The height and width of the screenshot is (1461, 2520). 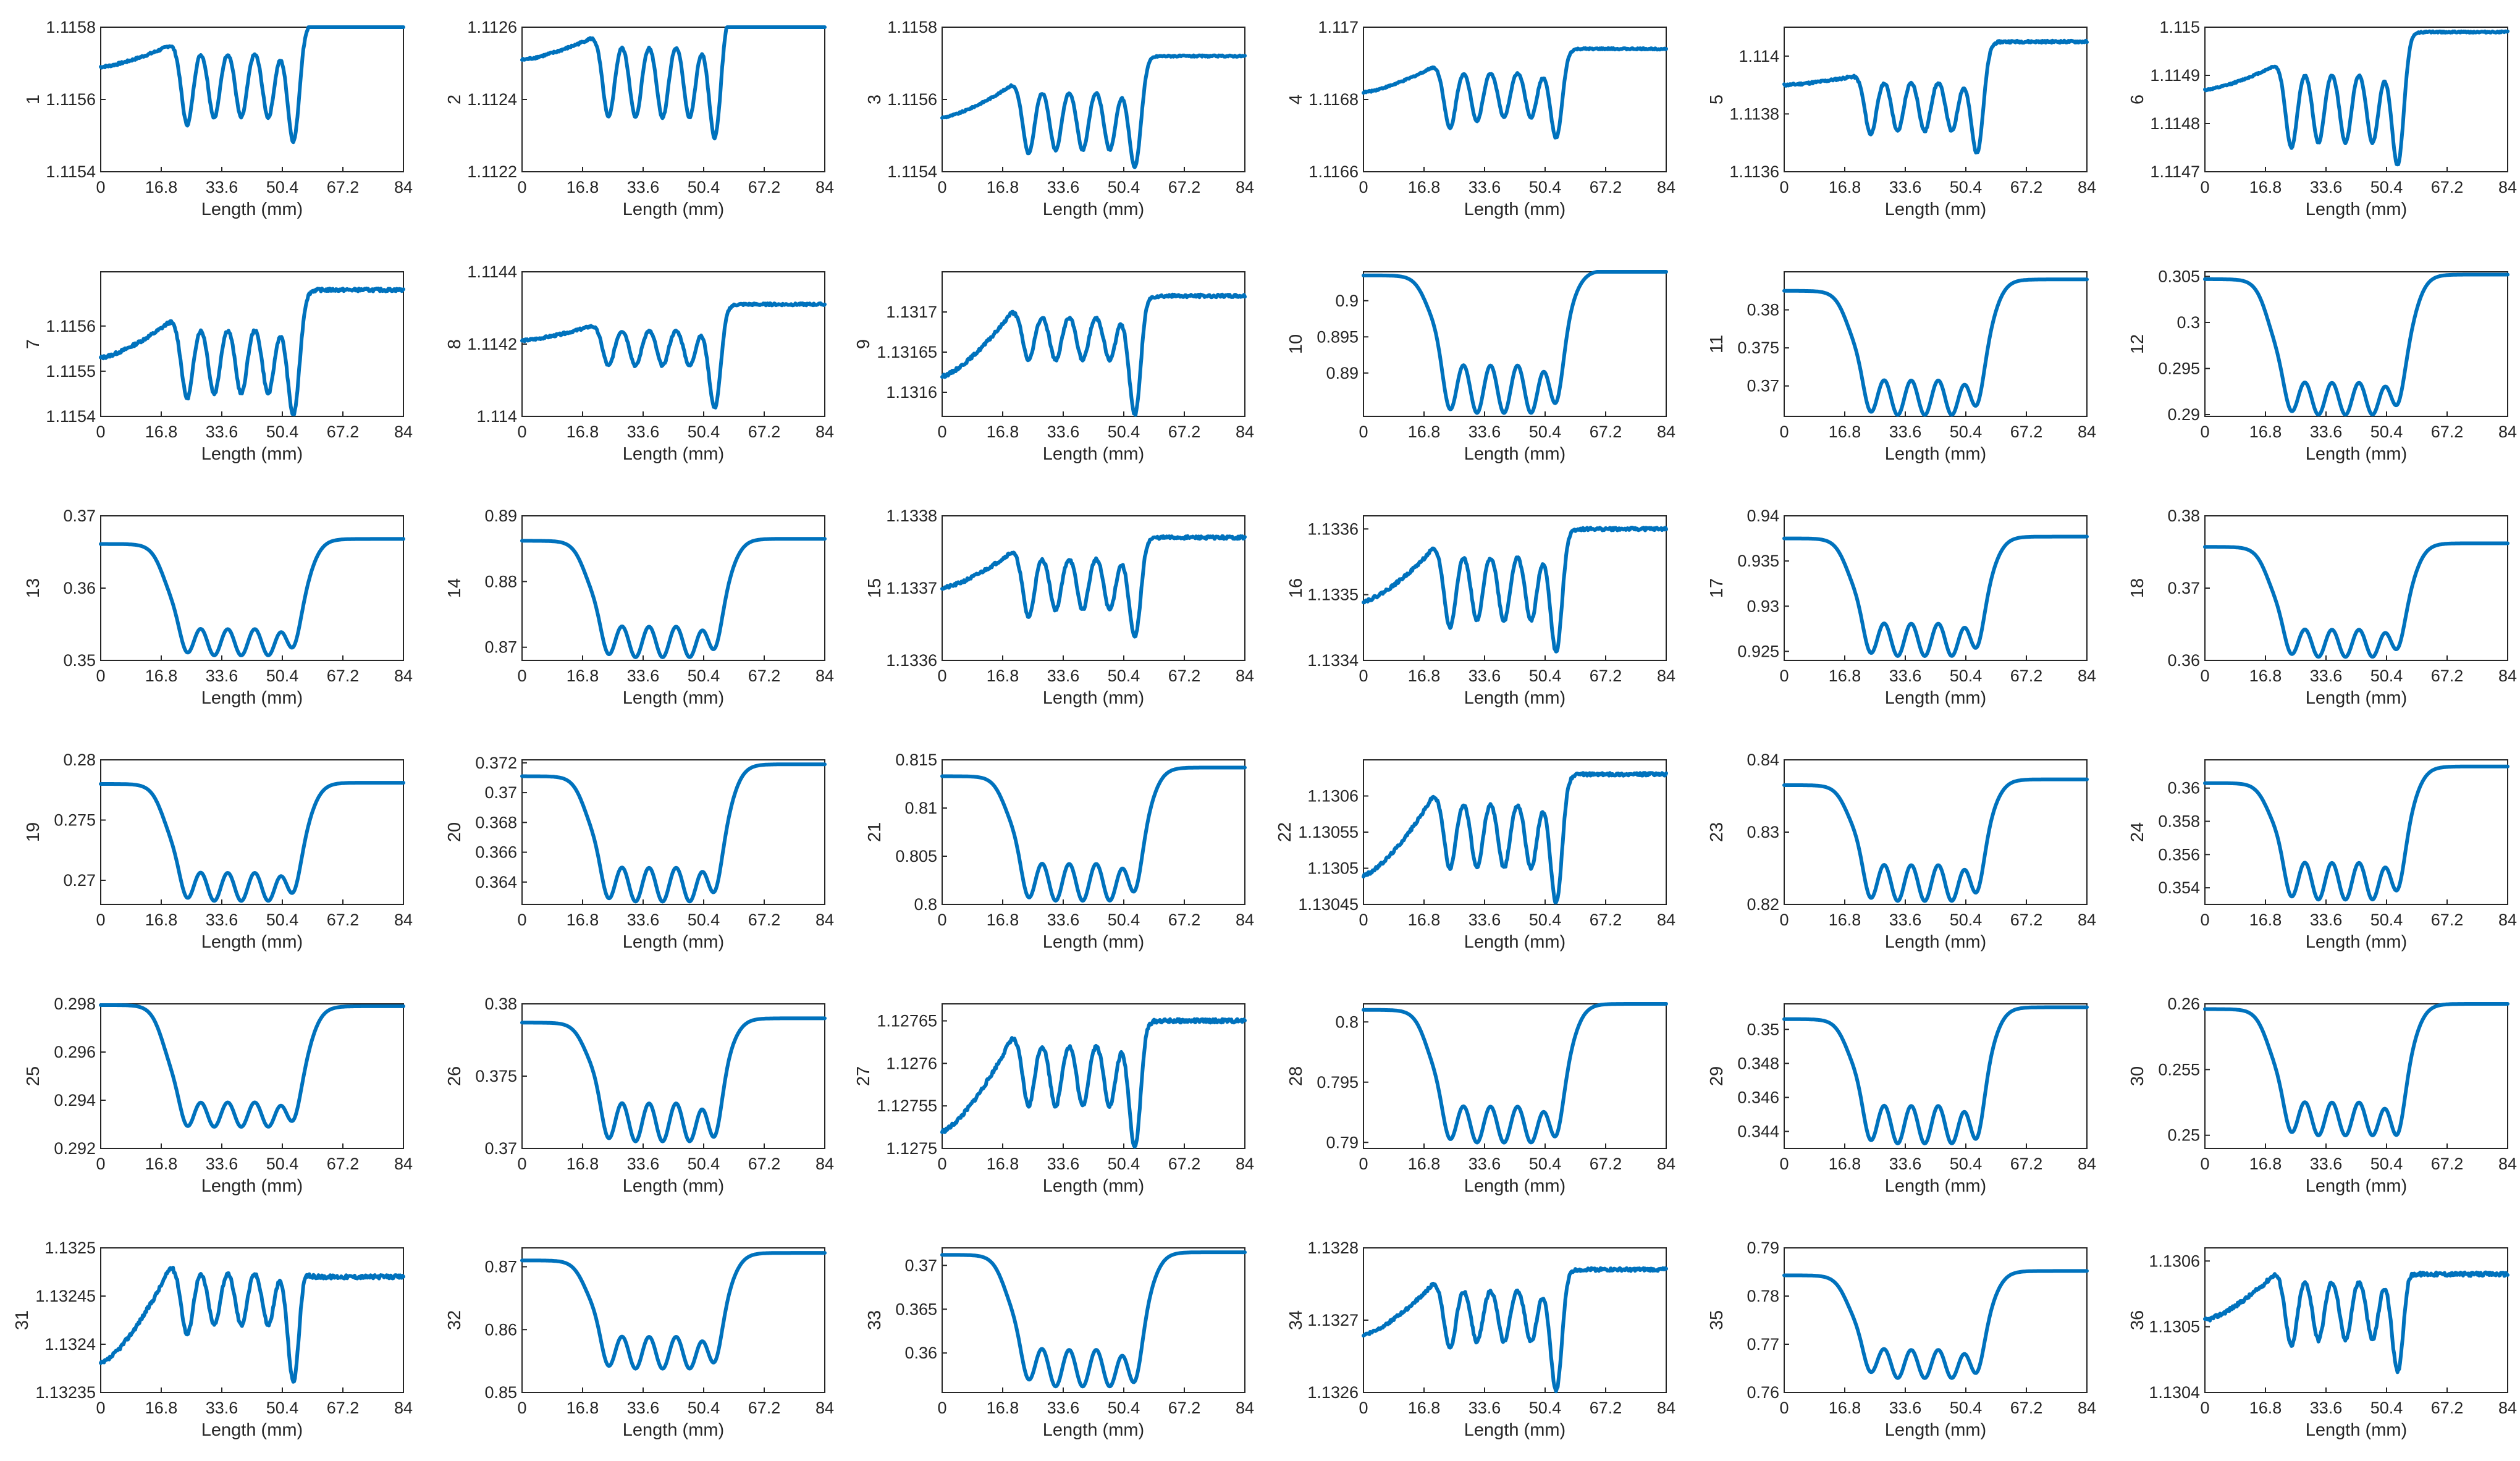 What do you see at coordinates (864, 344) in the screenshot?
I see `y-axis-label: 9` at bounding box center [864, 344].